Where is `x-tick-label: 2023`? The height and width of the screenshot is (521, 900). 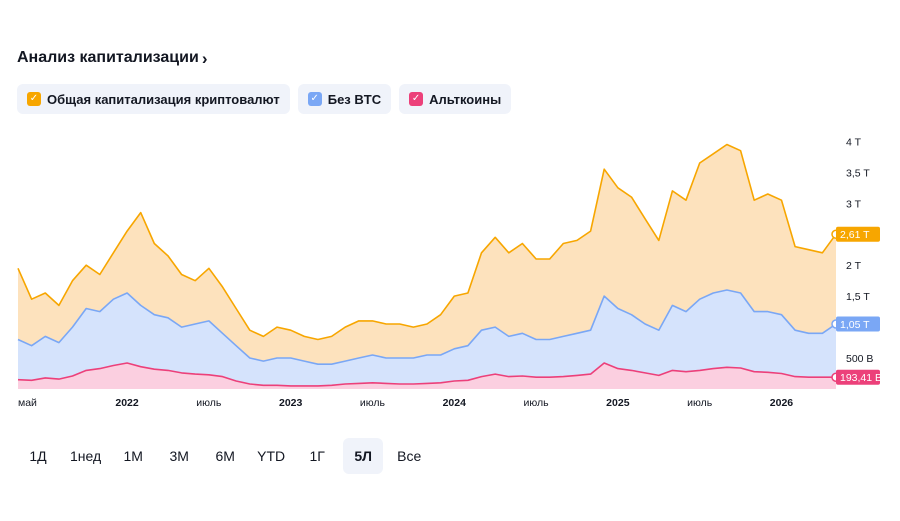
x-tick-label: 2023 is located at coordinates (291, 403).